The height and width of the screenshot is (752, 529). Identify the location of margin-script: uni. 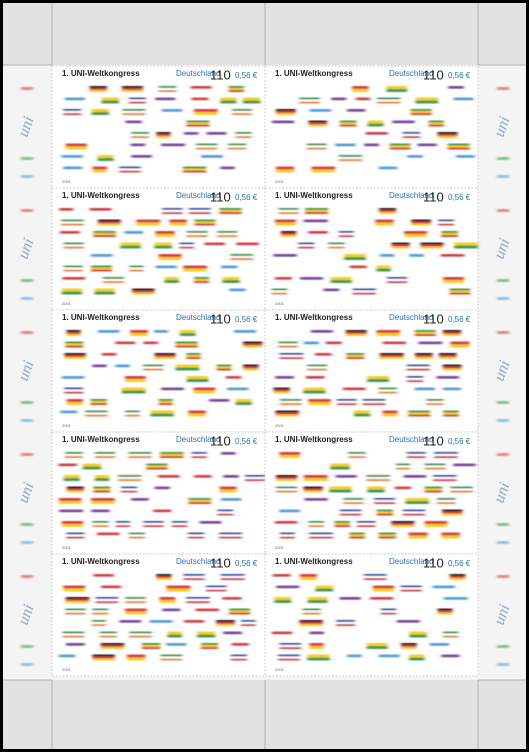
(26, 370).